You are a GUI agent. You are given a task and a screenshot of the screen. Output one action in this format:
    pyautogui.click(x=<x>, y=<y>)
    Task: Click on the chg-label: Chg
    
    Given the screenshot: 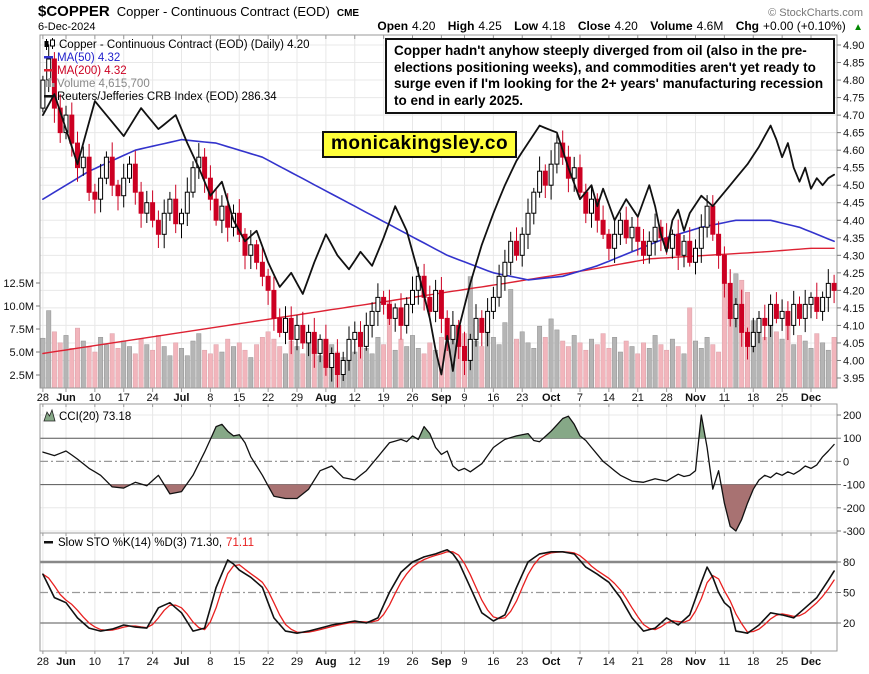 What is the action you would take?
    pyautogui.click(x=747, y=26)
    